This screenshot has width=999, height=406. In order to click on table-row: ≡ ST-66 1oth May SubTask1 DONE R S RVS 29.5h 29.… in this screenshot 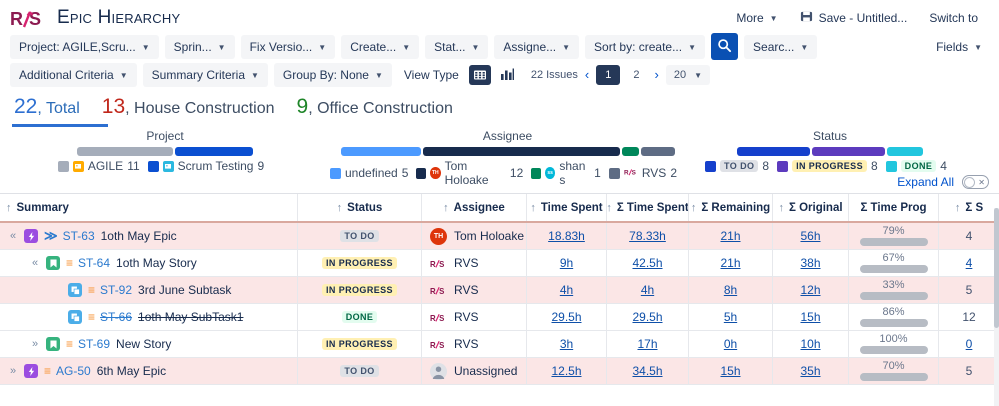, I will do `click(499, 317)`.